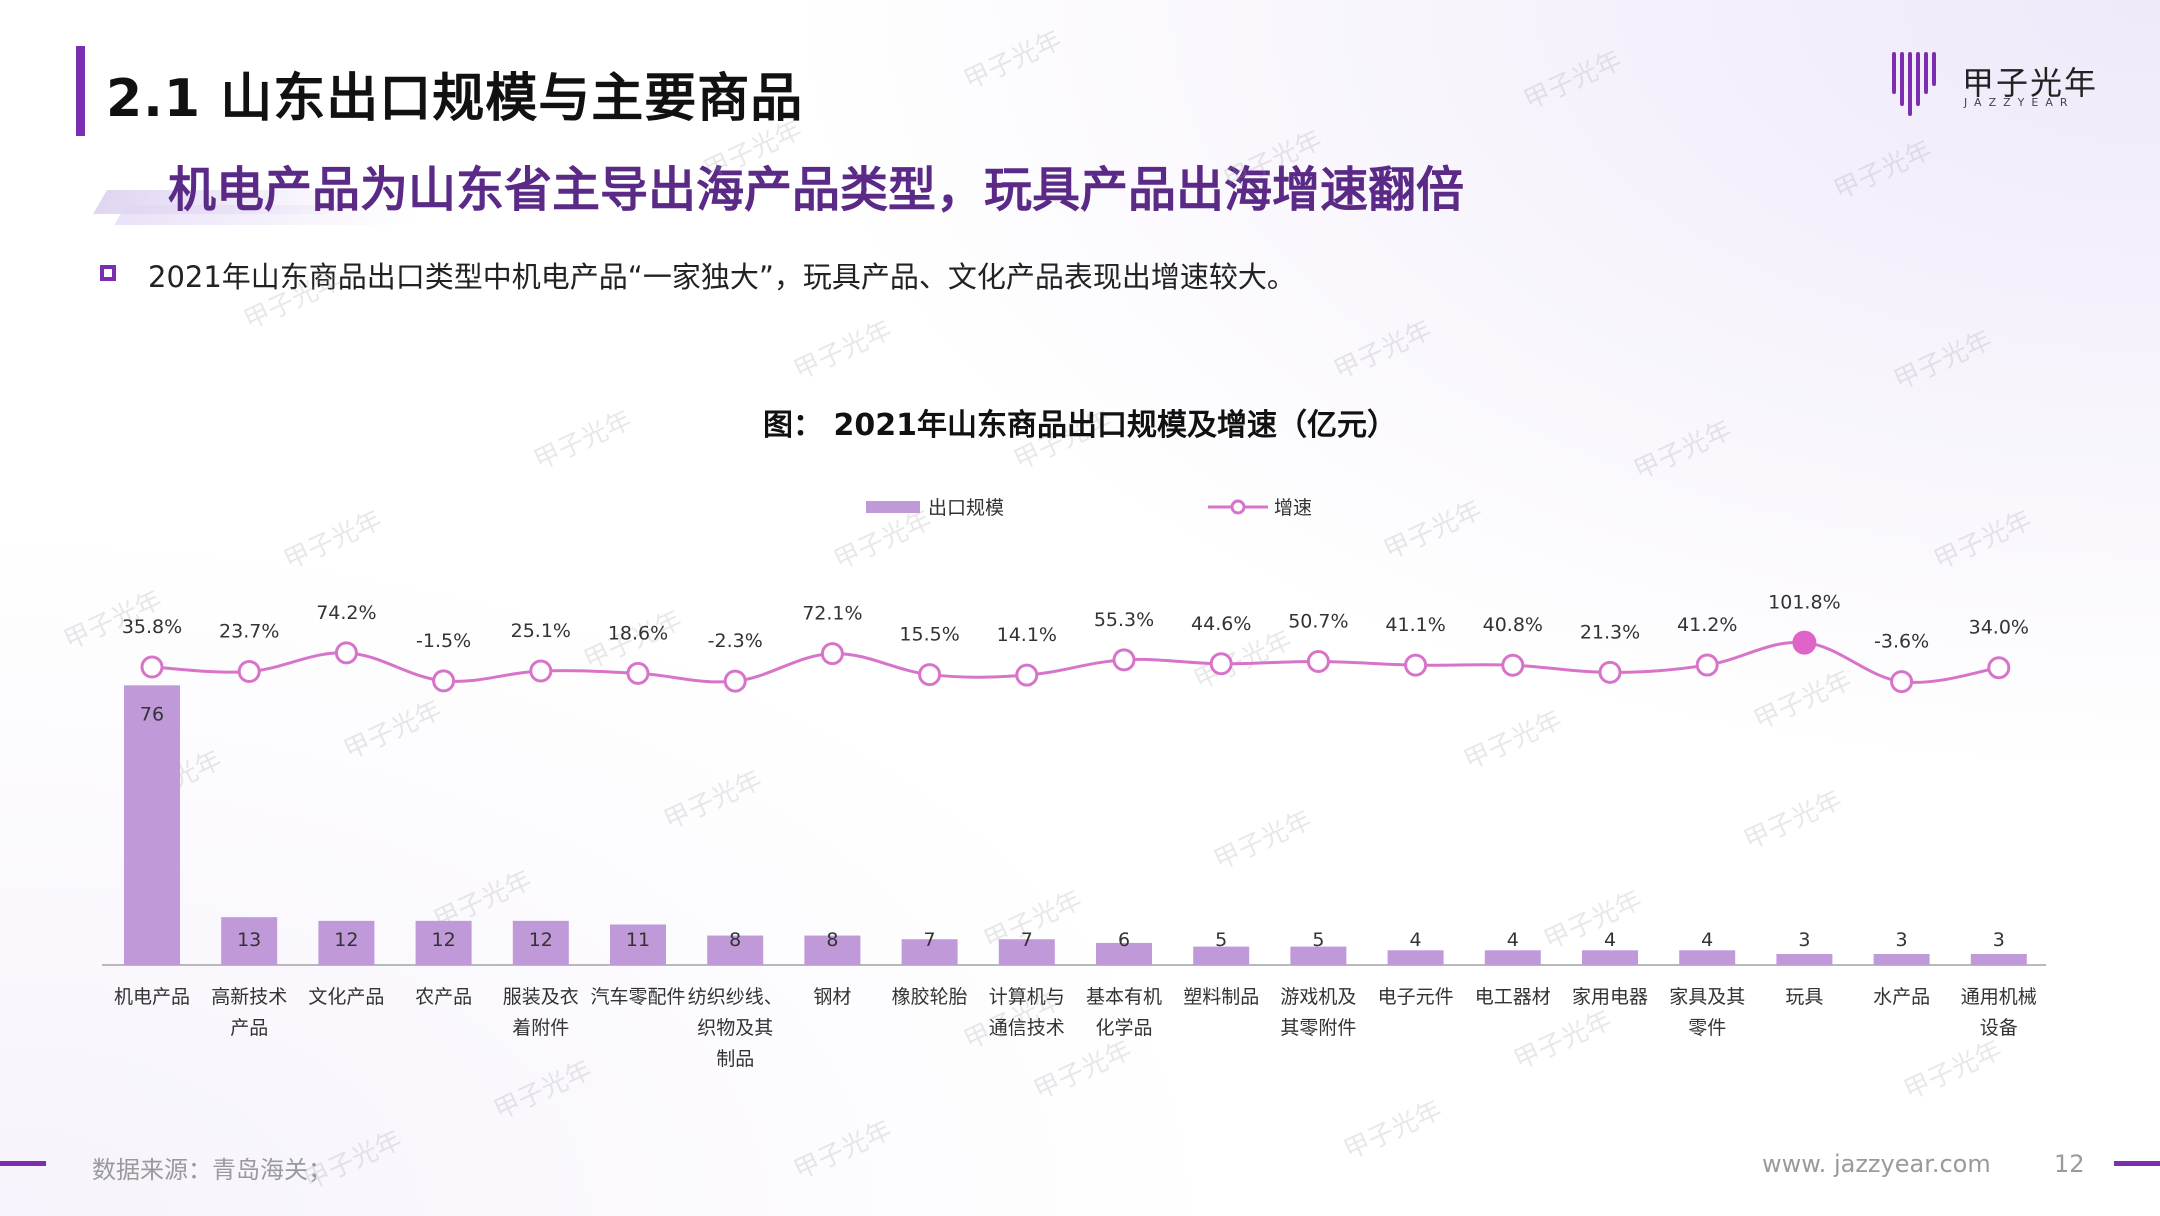 This screenshot has width=2160, height=1216. What do you see at coordinates (540, 1028) in the screenshot?
I see `category-label: 着附件` at bounding box center [540, 1028].